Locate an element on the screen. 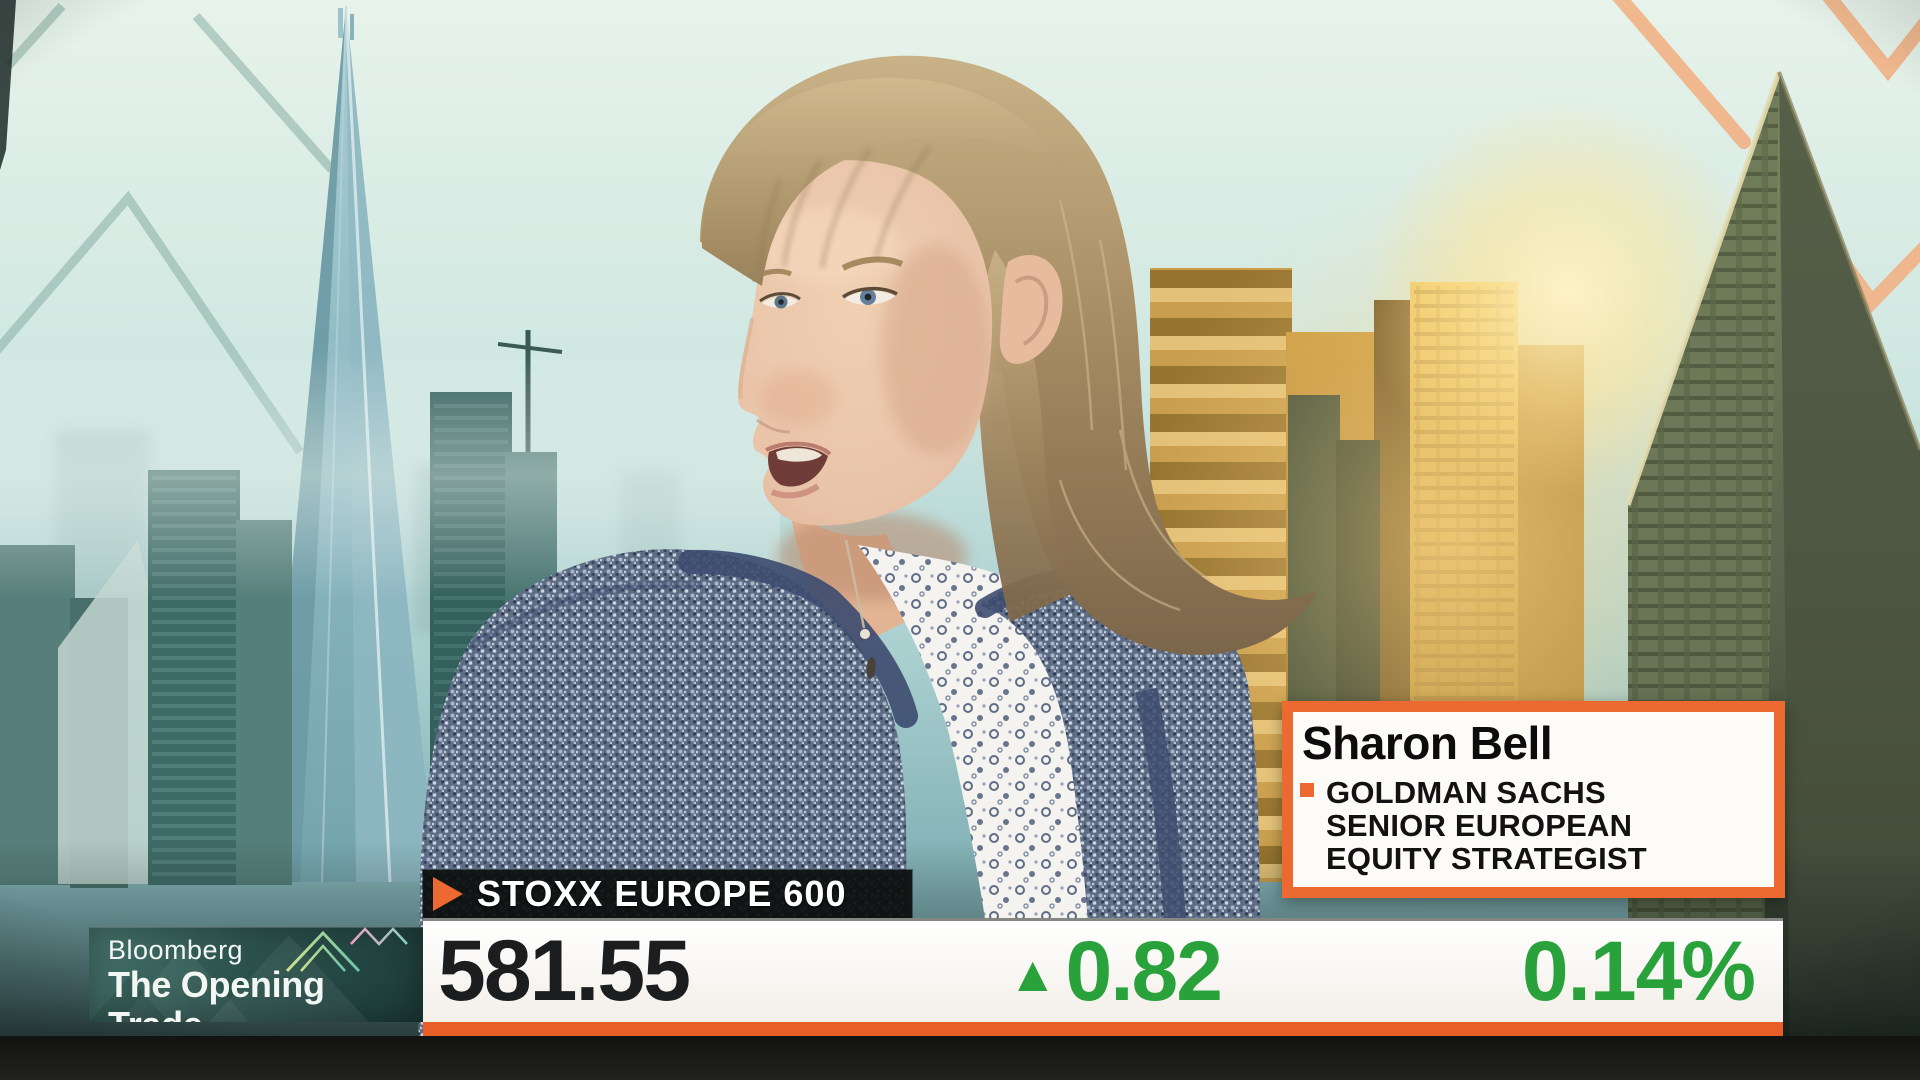 The width and height of the screenshot is (1920, 1080). guest-name: Sharon Bell is located at coordinates (1427, 743).